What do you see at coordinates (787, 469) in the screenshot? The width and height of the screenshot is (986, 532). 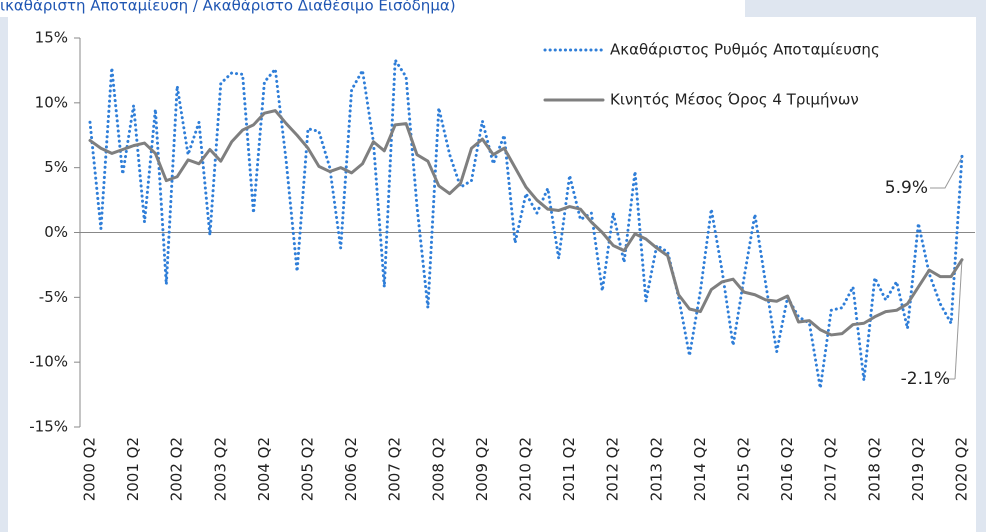 I see `x-tick-label: 2016 Q2` at bounding box center [787, 469].